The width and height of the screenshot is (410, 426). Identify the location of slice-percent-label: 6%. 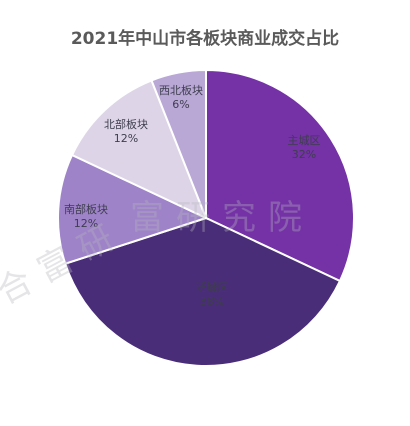
(180, 104).